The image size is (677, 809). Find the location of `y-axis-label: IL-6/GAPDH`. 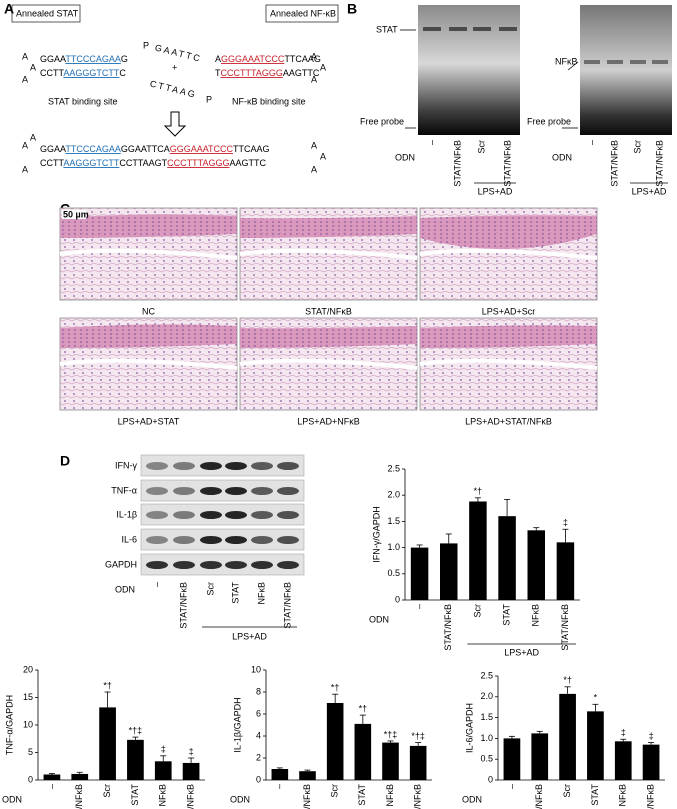

y-axis-label: IL-6/GAPDH is located at coordinates (469, 728).